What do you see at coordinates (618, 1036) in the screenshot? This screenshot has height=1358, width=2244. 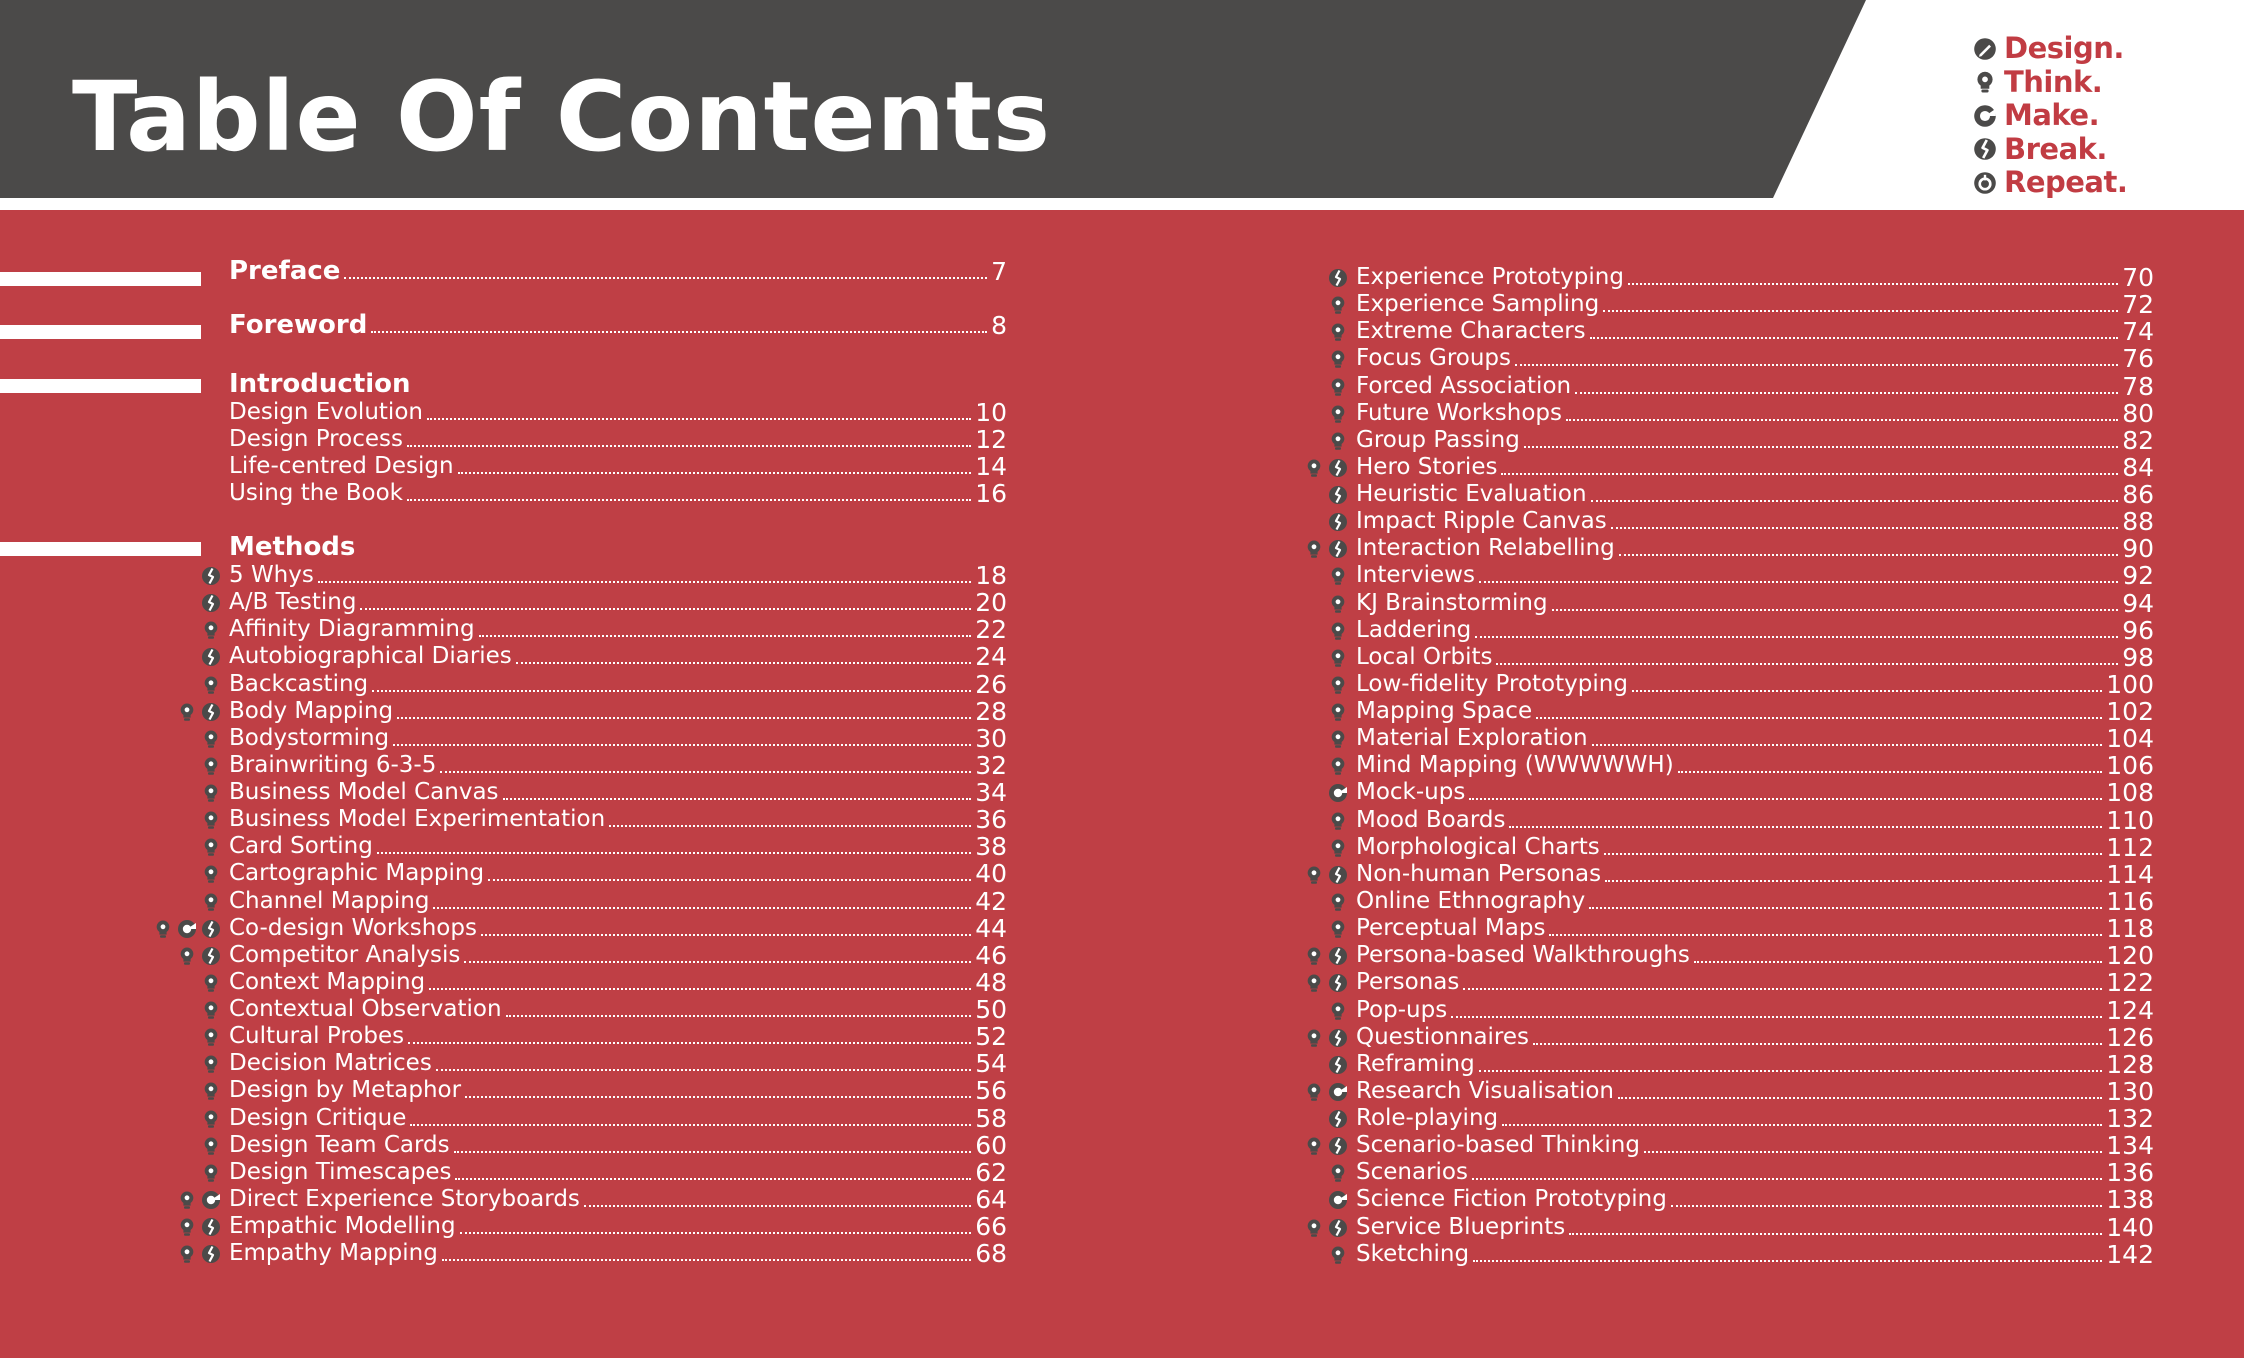 I see `toc-entry: Cultural Probes 52` at bounding box center [618, 1036].